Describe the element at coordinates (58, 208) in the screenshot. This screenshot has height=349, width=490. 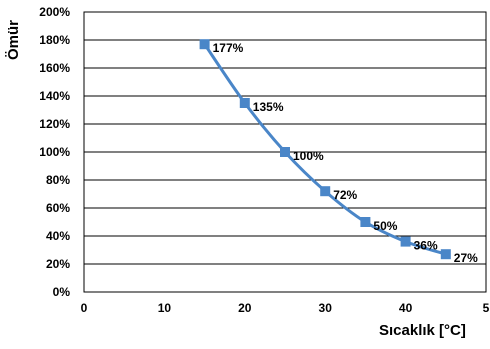
I see `y-tick-label: 60%` at that location.